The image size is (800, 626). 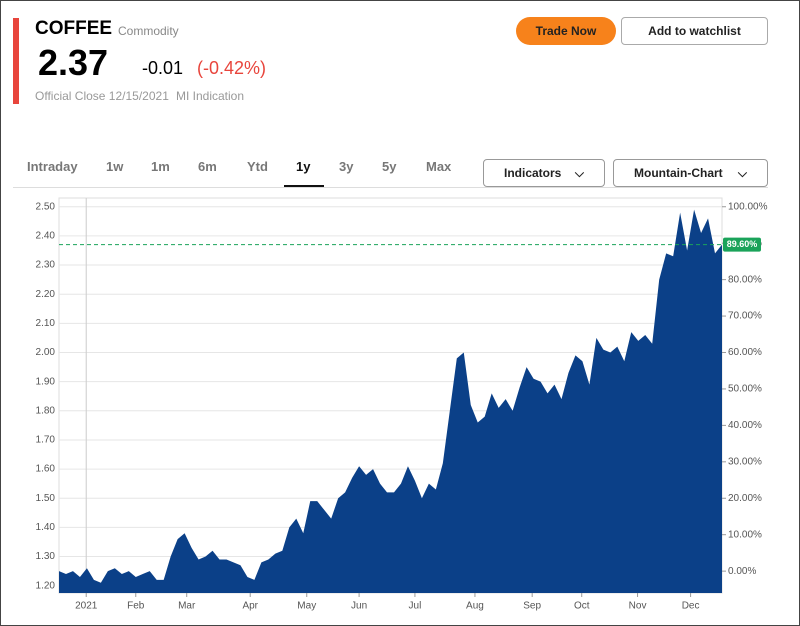 I want to click on dropdown-label: Indicators, so click(x=533, y=173).